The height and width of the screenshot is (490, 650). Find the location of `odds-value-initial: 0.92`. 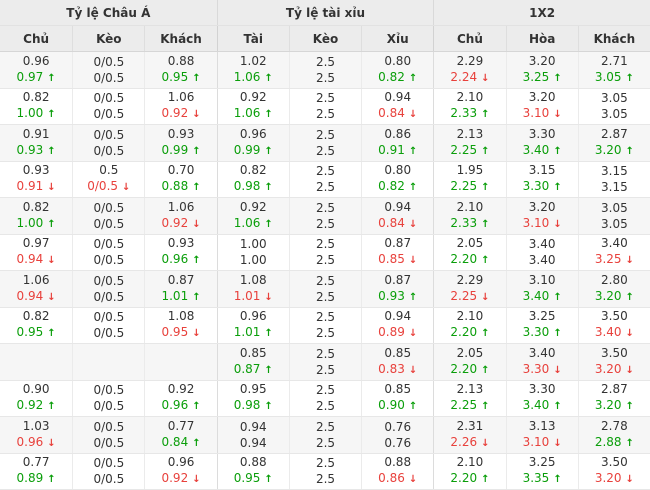

odds-value-initial: 0.92 is located at coordinates (253, 97).